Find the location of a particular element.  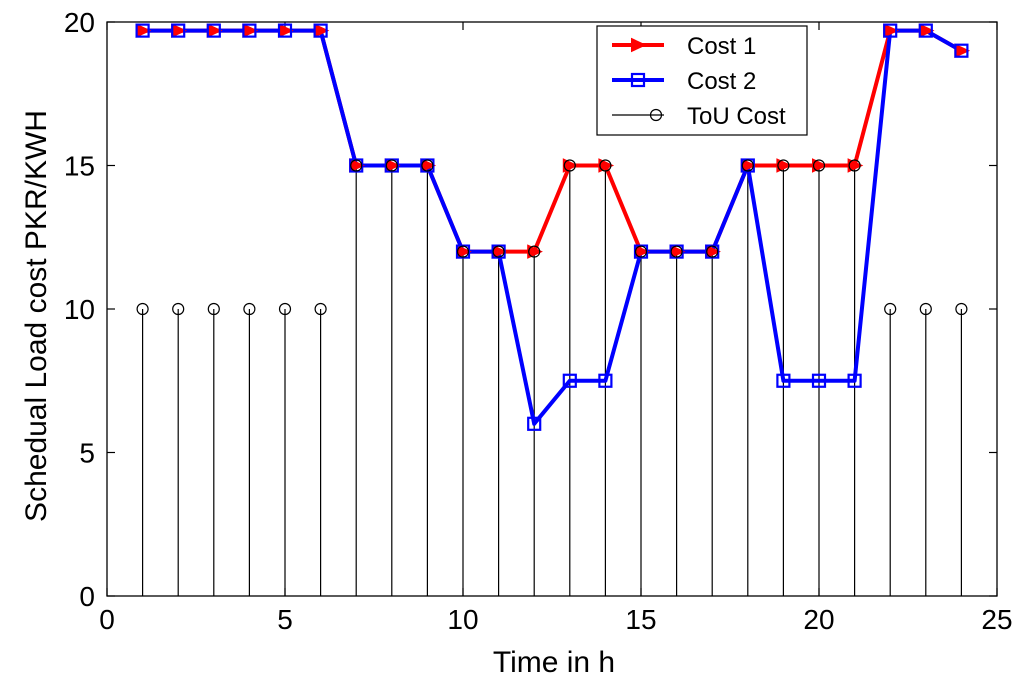

legend: Cost 1 Cost 2 ToU Cost is located at coordinates (702, 80).